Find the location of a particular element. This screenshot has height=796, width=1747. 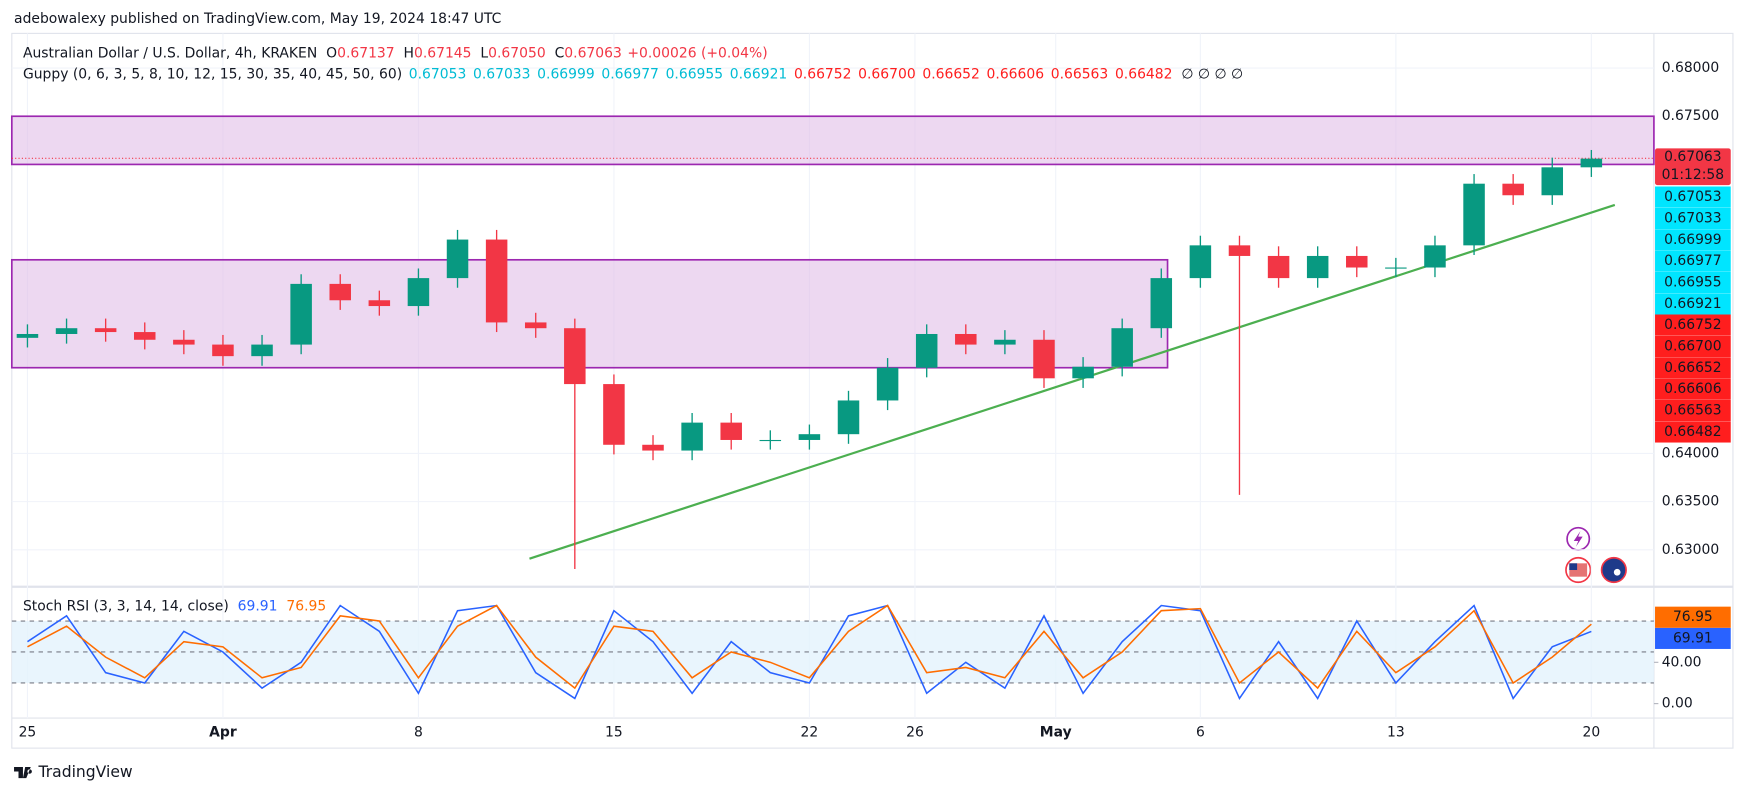

au-flag-icon is located at coordinates (1613, 570).